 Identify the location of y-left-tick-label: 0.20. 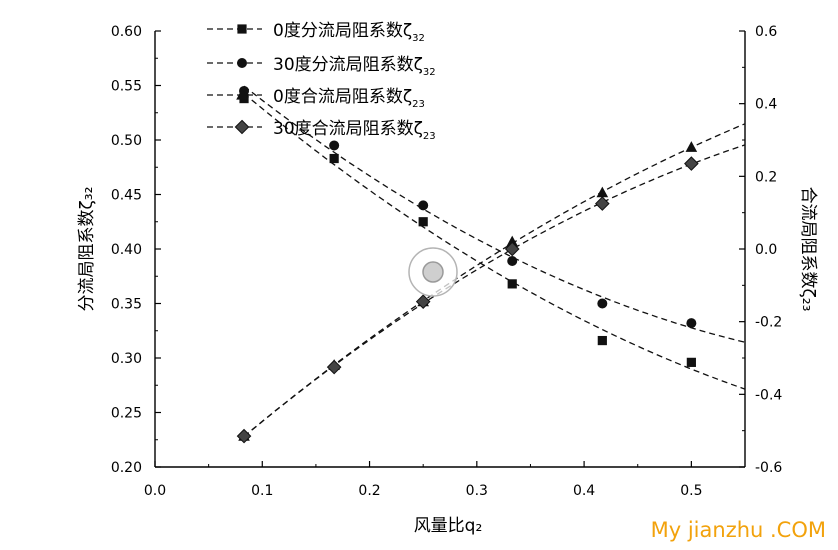
(126, 468).